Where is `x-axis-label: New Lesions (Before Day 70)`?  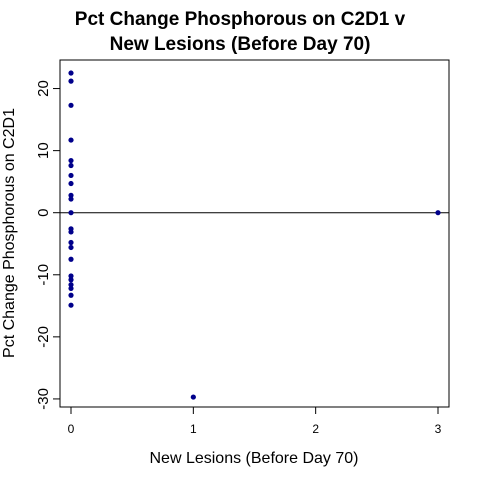 x-axis-label: New Lesions (Before Day 70) is located at coordinates (254, 458).